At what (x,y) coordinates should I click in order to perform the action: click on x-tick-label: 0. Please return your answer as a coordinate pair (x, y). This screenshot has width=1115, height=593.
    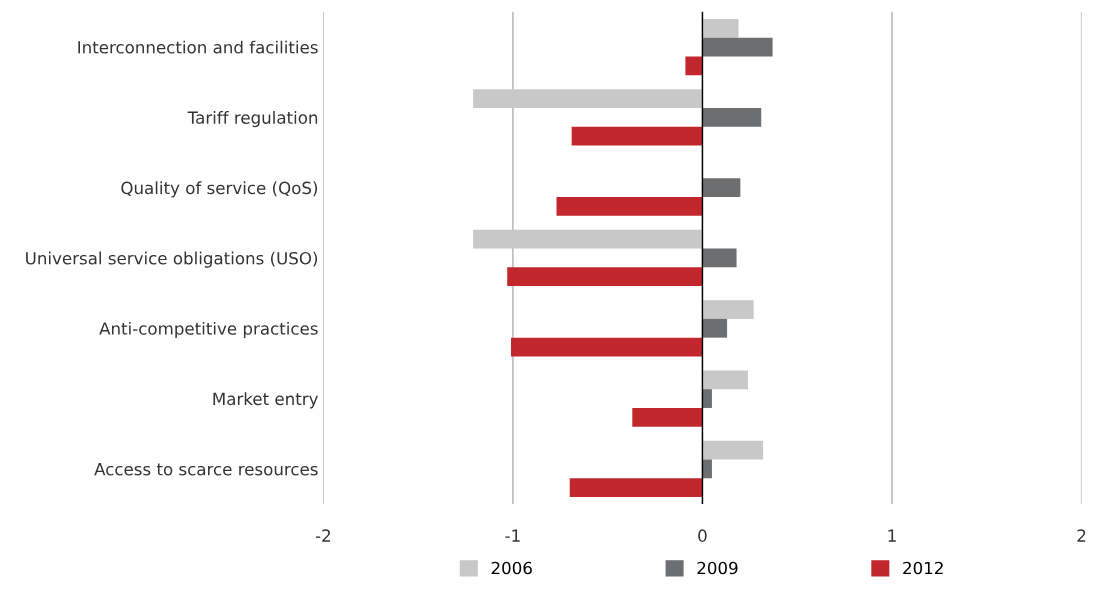
    Looking at the image, I should click on (702, 535).